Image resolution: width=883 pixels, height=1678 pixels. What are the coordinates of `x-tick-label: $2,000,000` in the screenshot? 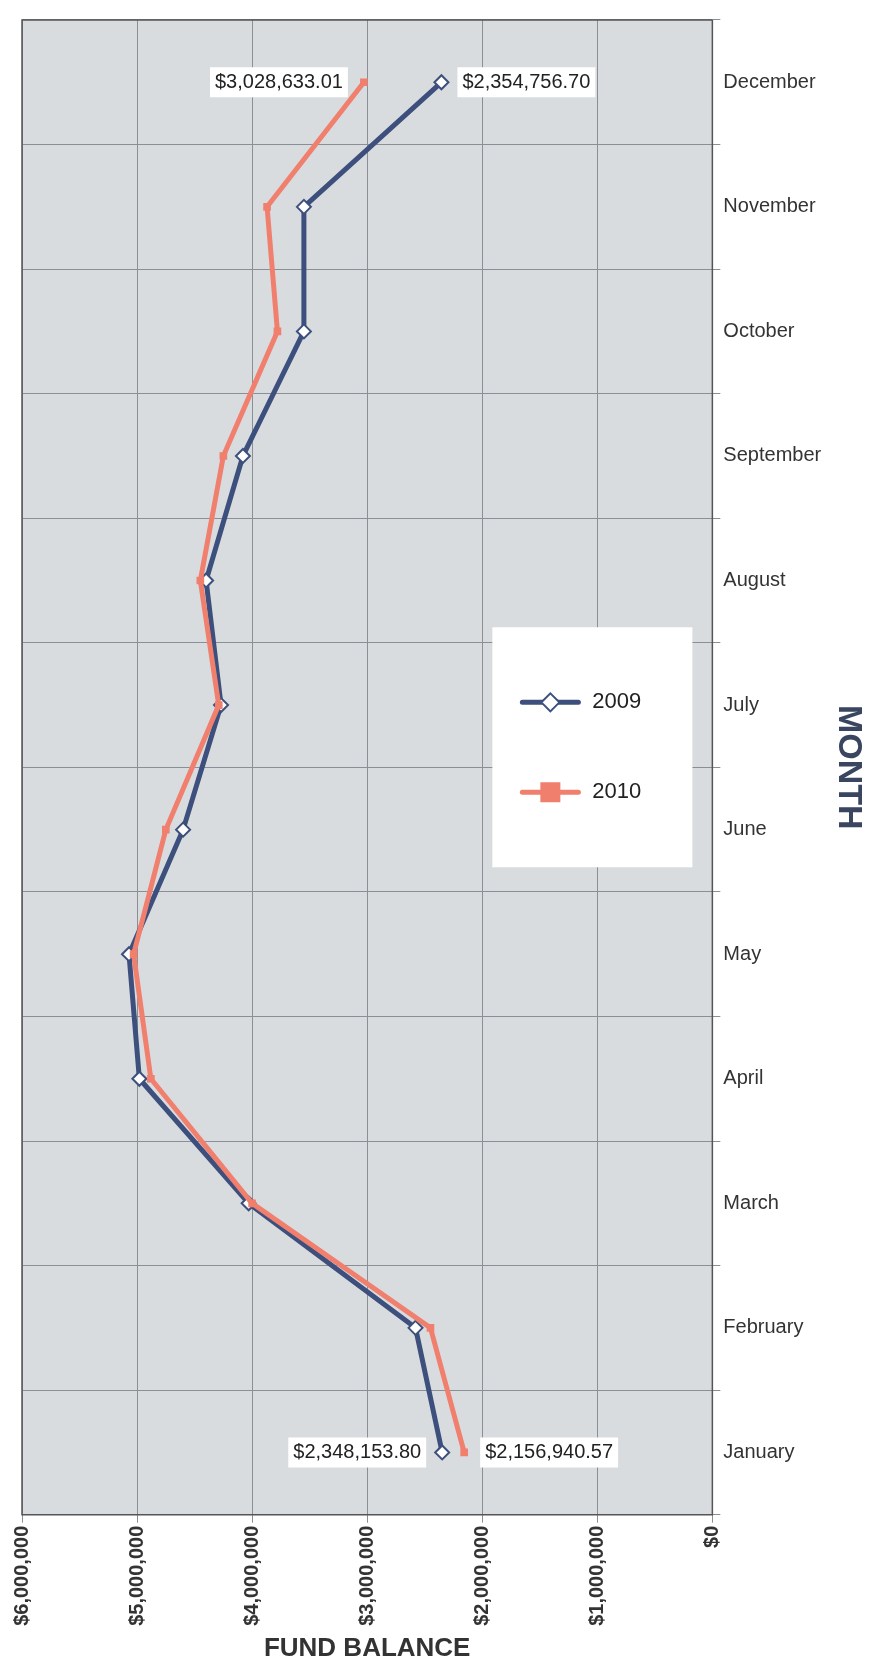 It's located at (480, 1575).